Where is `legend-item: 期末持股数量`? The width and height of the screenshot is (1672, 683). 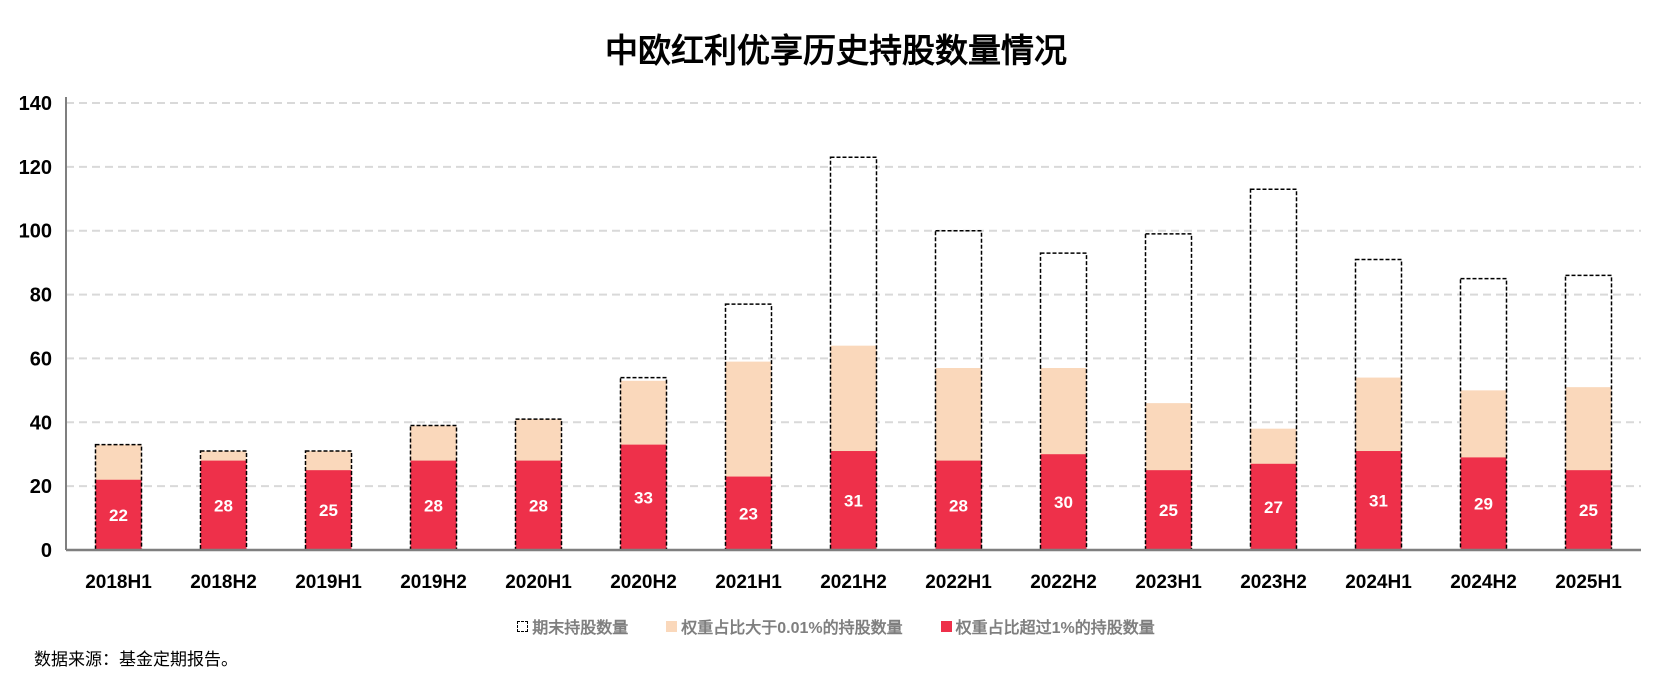
legend-item: 期末持股数量 is located at coordinates (572, 626).